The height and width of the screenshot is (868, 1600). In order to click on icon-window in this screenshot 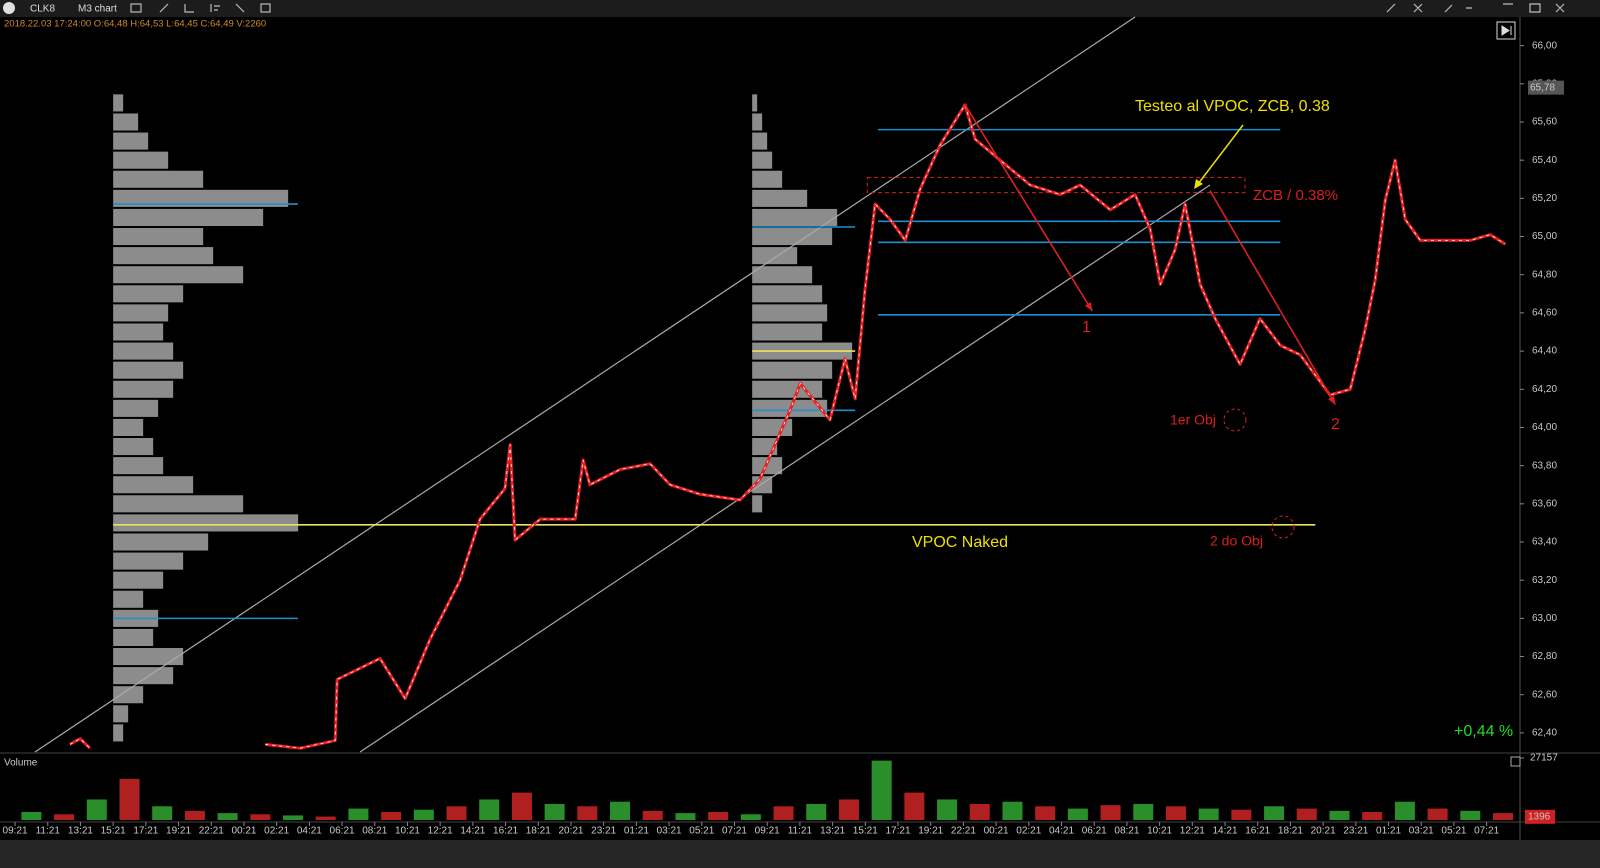, I will do `click(265, 8)`.